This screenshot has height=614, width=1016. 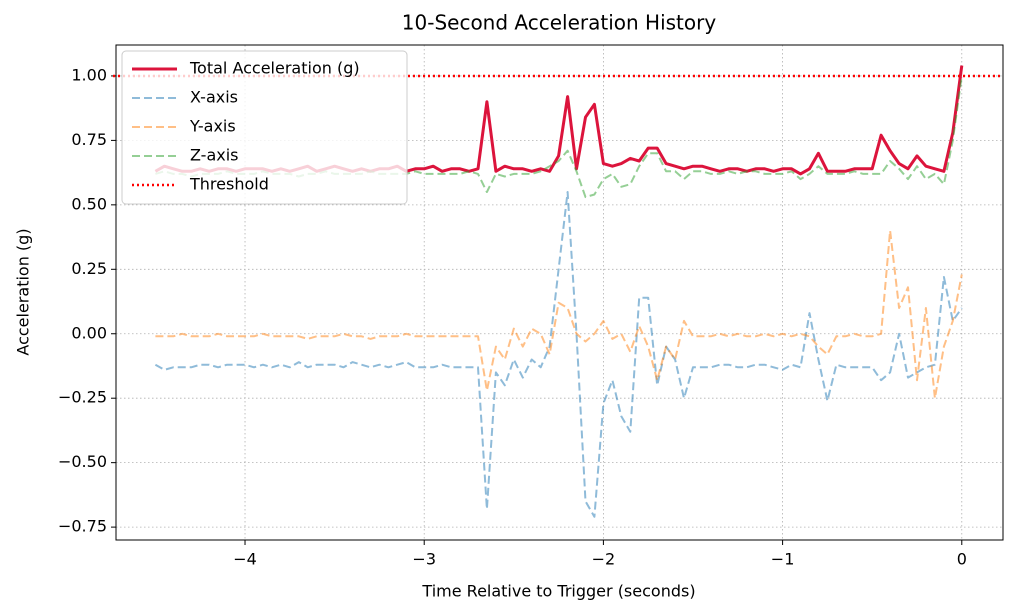 I want to click on y-tick-label: 0.50, so click(x=89, y=203).